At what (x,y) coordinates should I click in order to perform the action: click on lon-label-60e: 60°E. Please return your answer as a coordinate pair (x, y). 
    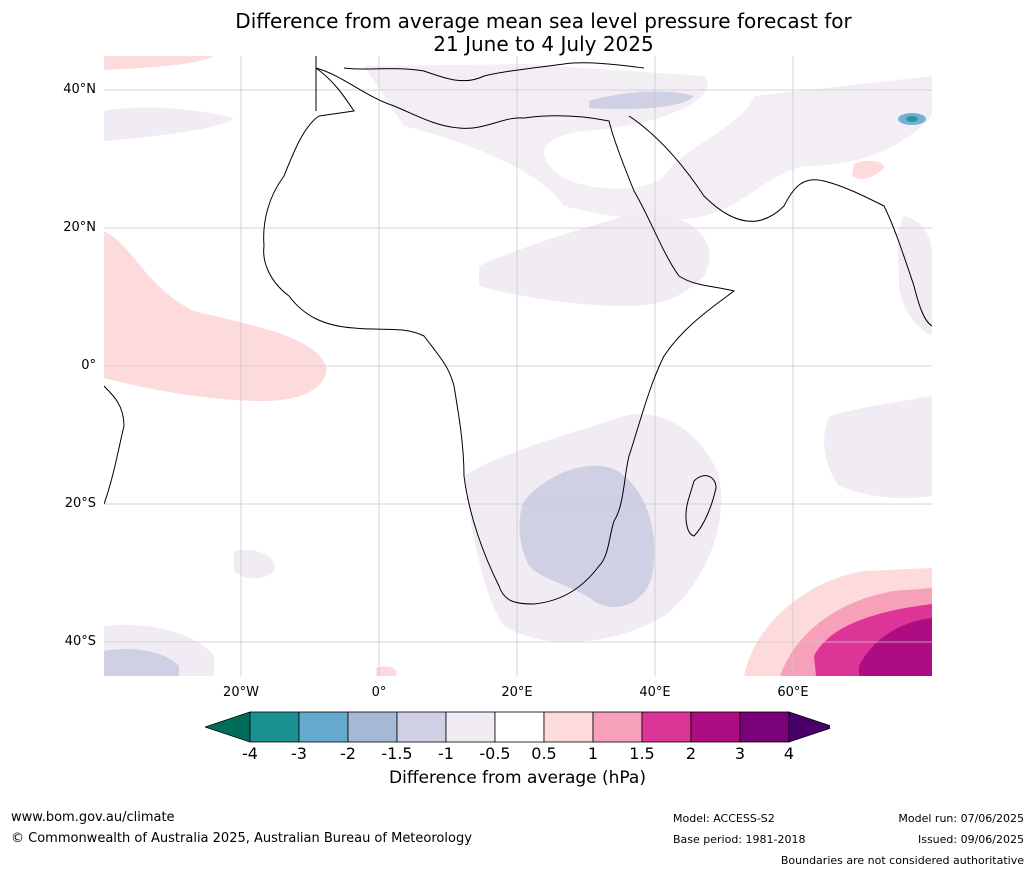
    Looking at the image, I should click on (793, 692).